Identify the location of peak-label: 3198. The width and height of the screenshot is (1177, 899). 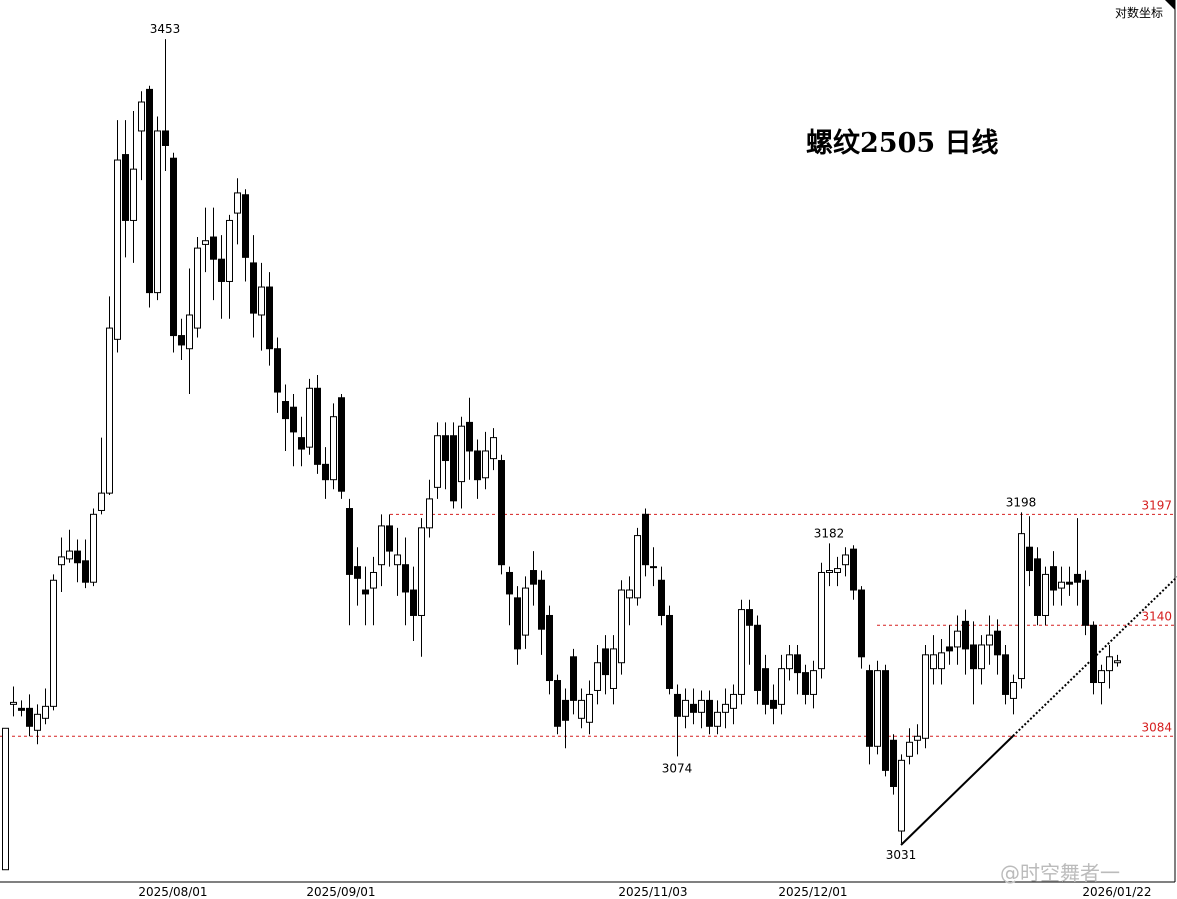
(1021, 502).